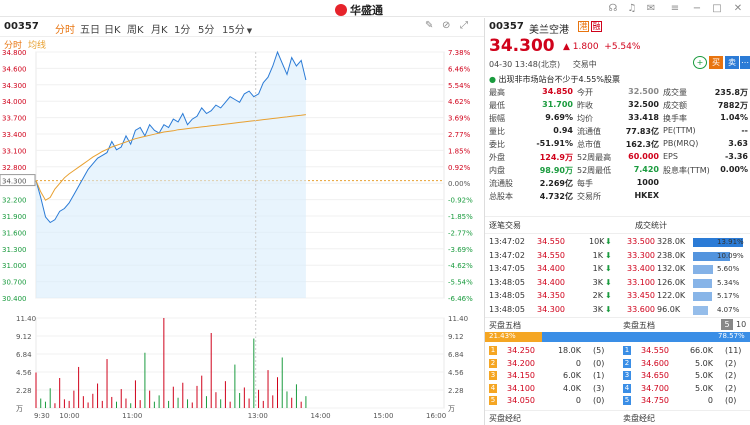 The width and height of the screenshot is (750, 425). What do you see at coordinates (671, 268) in the screenshot?
I see `dist-volume: 132.0K` at bounding box center [671, 268].